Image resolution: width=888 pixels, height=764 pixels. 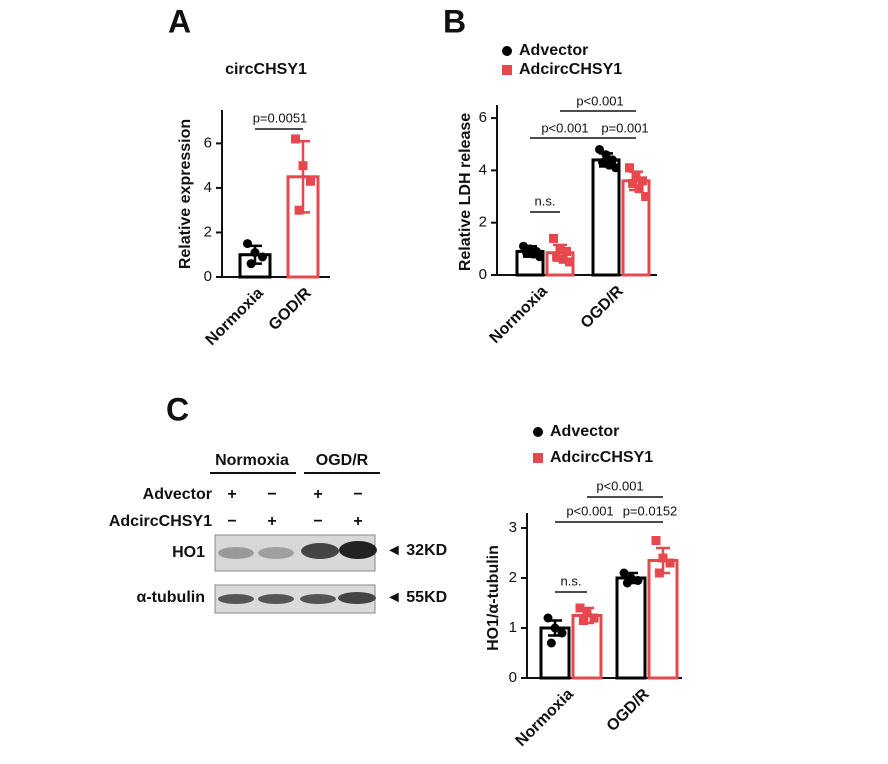 What do you see at coordinates (493, 598) in the screenshot?
I see `y-axis-label: HO1/α-tubulin` at bounding box center [493, 598].